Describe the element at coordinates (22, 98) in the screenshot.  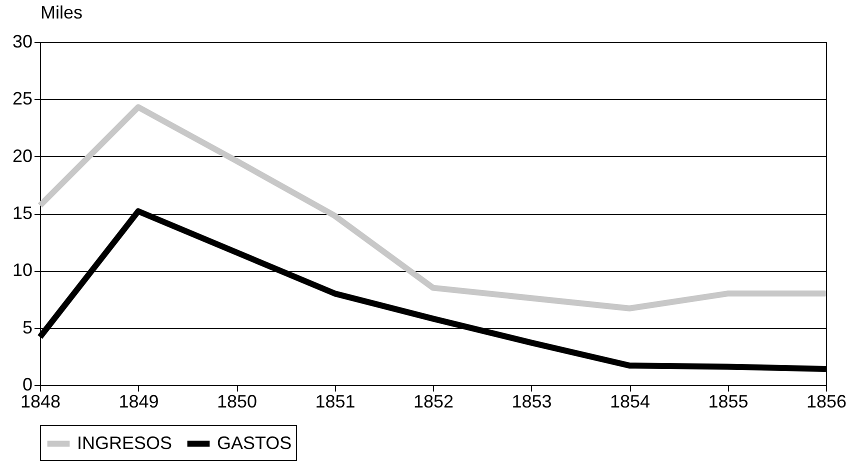
I see `y-tick-label: 25` at that location.